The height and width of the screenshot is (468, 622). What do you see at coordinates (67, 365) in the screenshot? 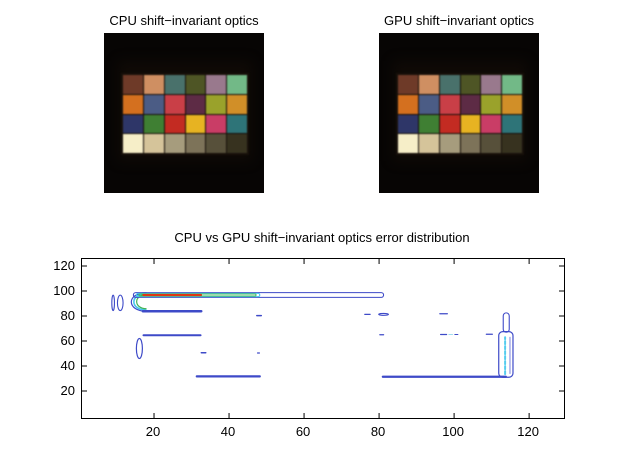
I see `y-tick-label: 40` at bounding box center [67, 365].